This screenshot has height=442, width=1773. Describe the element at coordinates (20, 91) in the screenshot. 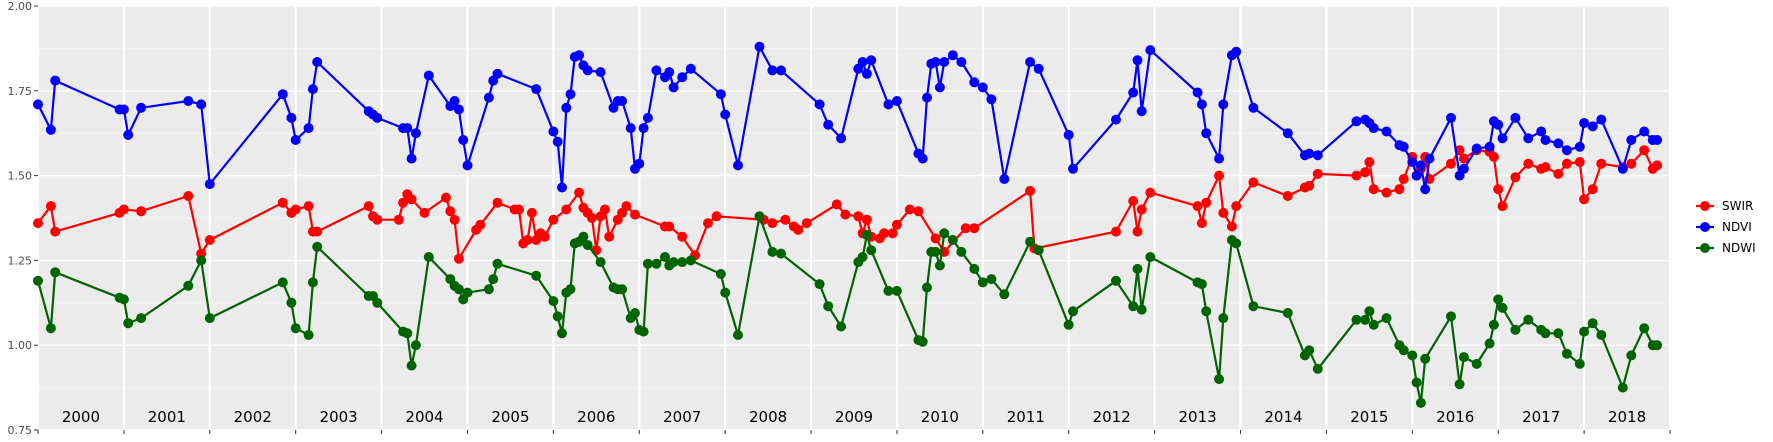

I see `y-tick-label: 1.75` at that location.